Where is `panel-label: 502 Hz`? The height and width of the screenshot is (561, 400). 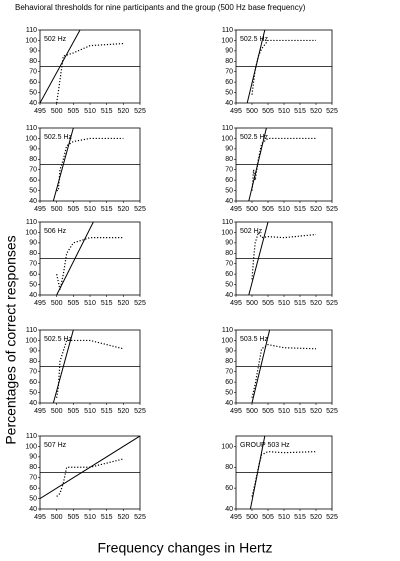
panel-label: 502 Hz is located at coordinates (251, 231).